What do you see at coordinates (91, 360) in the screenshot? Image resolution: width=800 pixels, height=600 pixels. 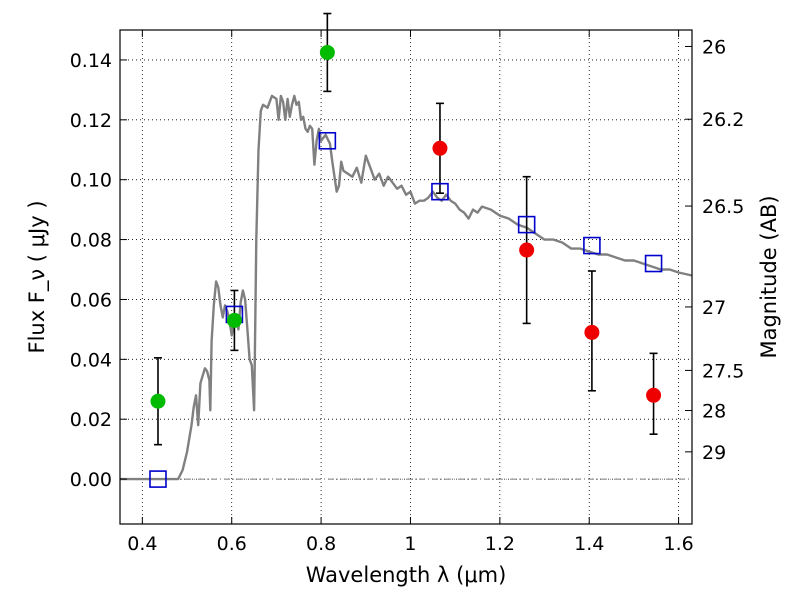 I see `y-tick-label: 0.04` at bounding box center [91, 360].